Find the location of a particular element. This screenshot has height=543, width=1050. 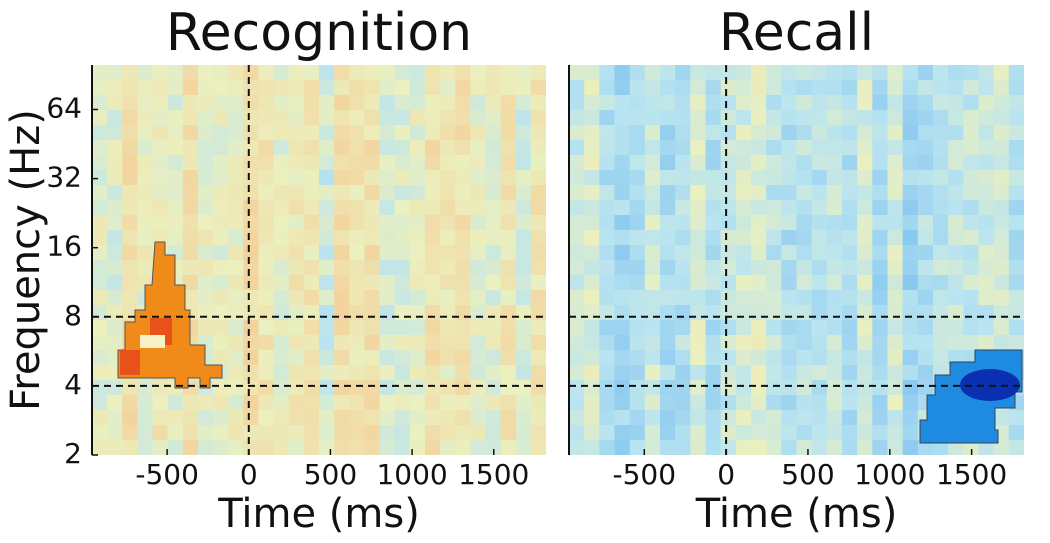

y-tick-label: 16 is located at coordinates (64, 246).